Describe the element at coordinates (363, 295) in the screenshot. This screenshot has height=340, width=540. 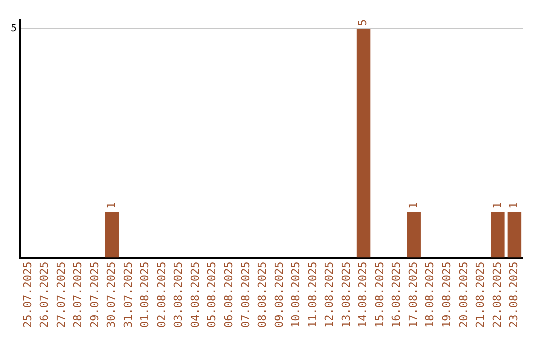
I see `x-tick-label: 14.08.2025` at that location.